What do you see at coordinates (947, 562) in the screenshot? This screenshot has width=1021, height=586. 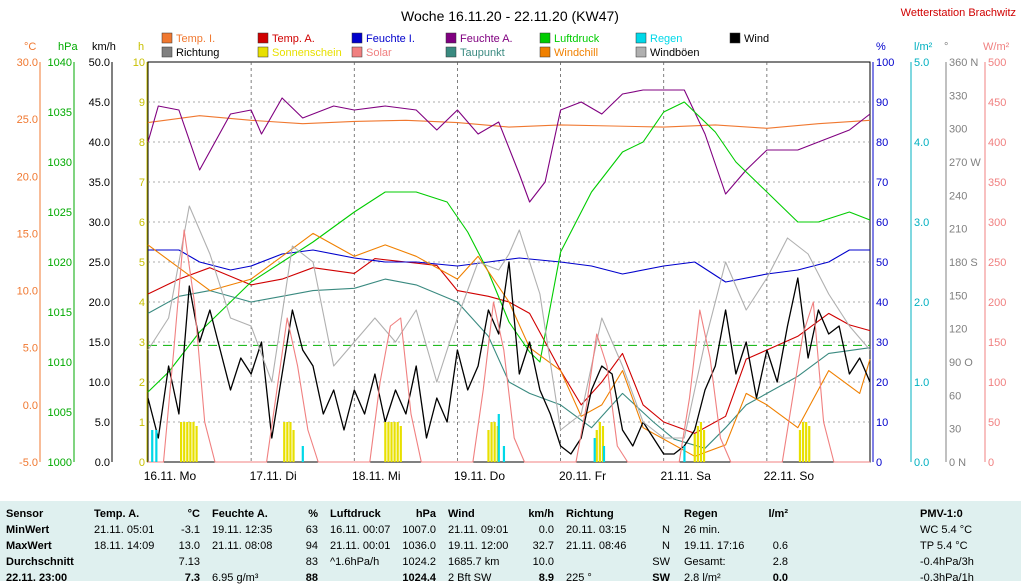 I see `stats-pmv-value: -0.4hPa/3h` at bounding box center [947, 562].